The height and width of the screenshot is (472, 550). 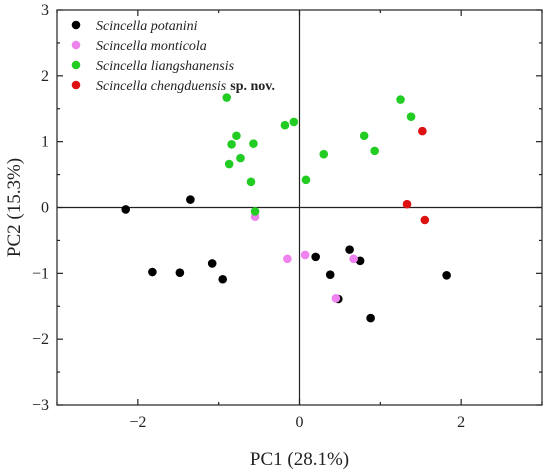 I want to click on legend-label-potanini: Scincella potanini, so click(x=147, y=26).